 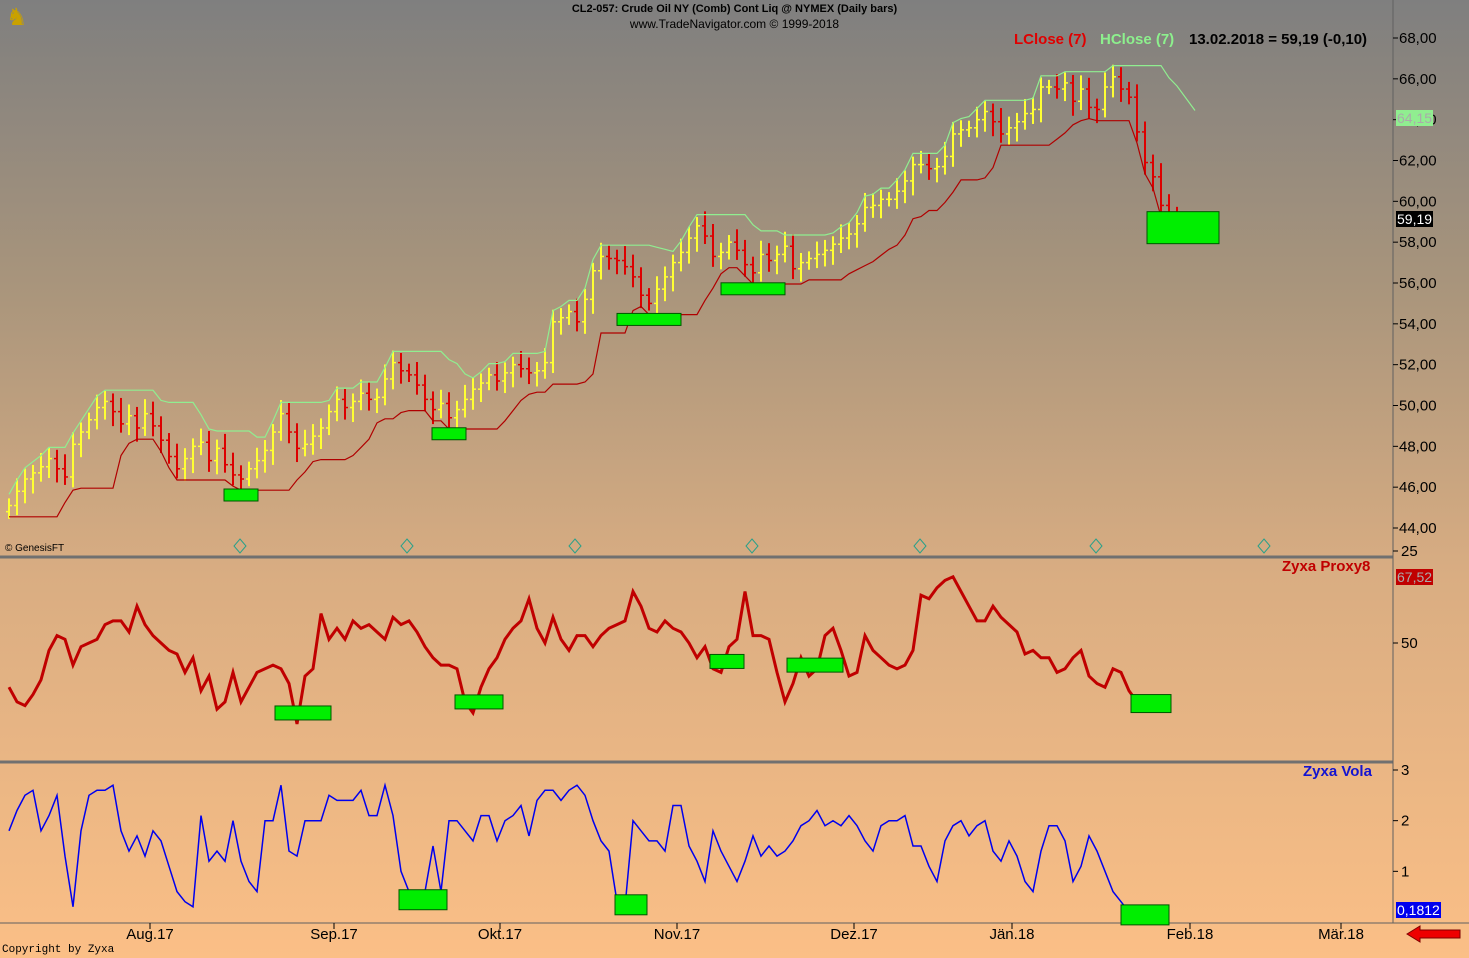 What do you see at coordinates (449, 434) in the screenshot?
I see `price-low-highlight` at bounding box center [449, 434].